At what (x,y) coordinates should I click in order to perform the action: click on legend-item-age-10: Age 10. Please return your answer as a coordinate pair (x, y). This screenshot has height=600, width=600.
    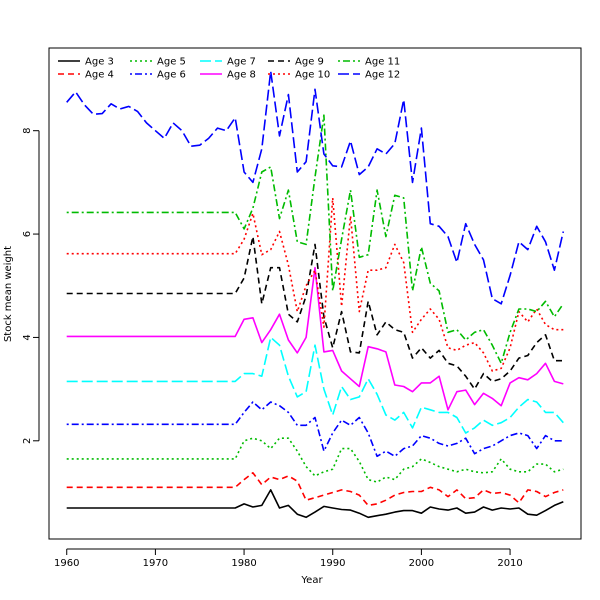
    Looking at the image, I should click on (299, 75).